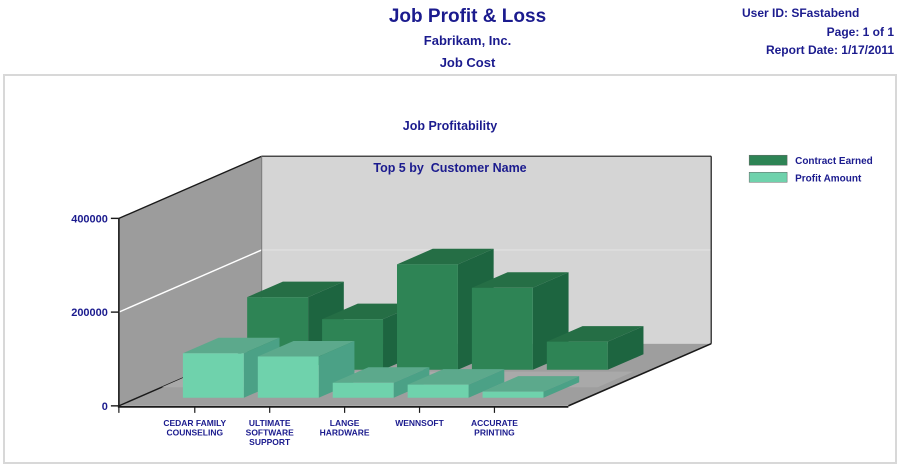 The image size is (900, 468). Describe the element at coordinates (288, 377) in the screenshot. I see `bar-profit-amount-ultimate-software-support` at that location.